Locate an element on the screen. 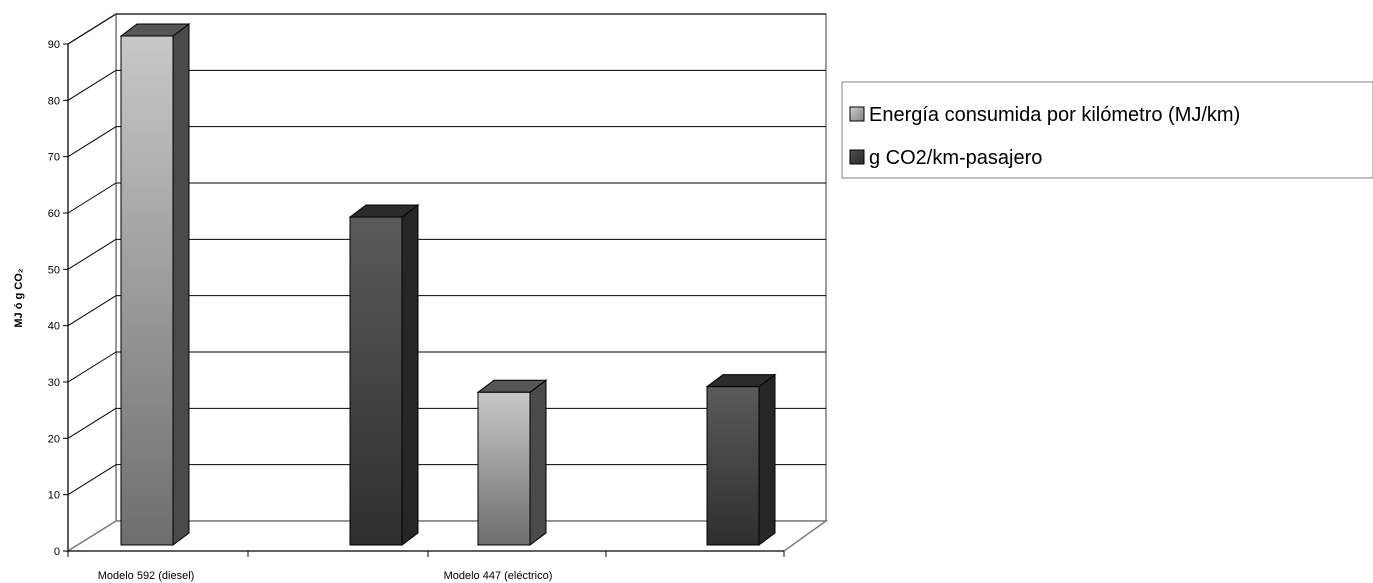  y-tick-label: 80 is located at coordinates (54, 101).